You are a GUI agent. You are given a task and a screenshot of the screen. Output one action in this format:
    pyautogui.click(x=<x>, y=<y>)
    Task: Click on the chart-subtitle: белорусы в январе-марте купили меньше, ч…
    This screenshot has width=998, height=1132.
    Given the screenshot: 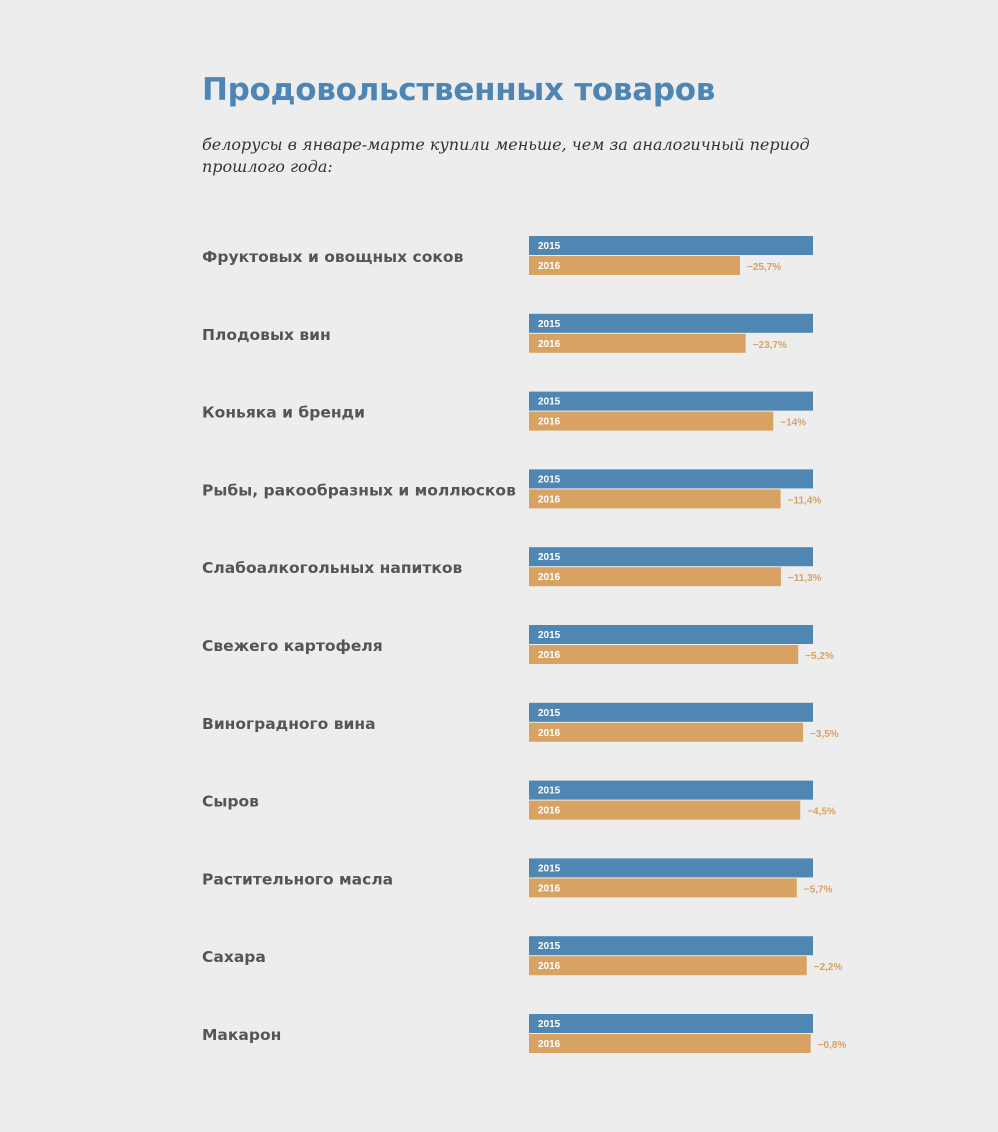 What is the action you would take?
    pyautogui.click(x=506, y=155)
    